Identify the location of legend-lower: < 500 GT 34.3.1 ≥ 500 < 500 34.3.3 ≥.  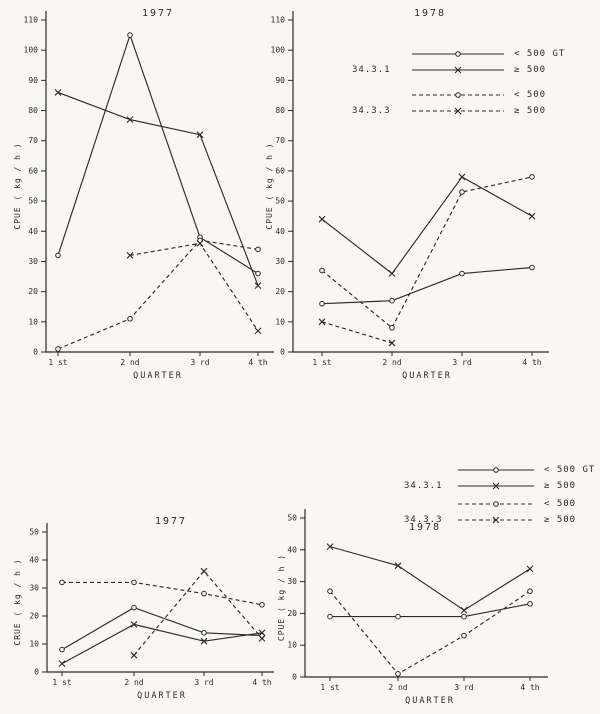
(499, 495).